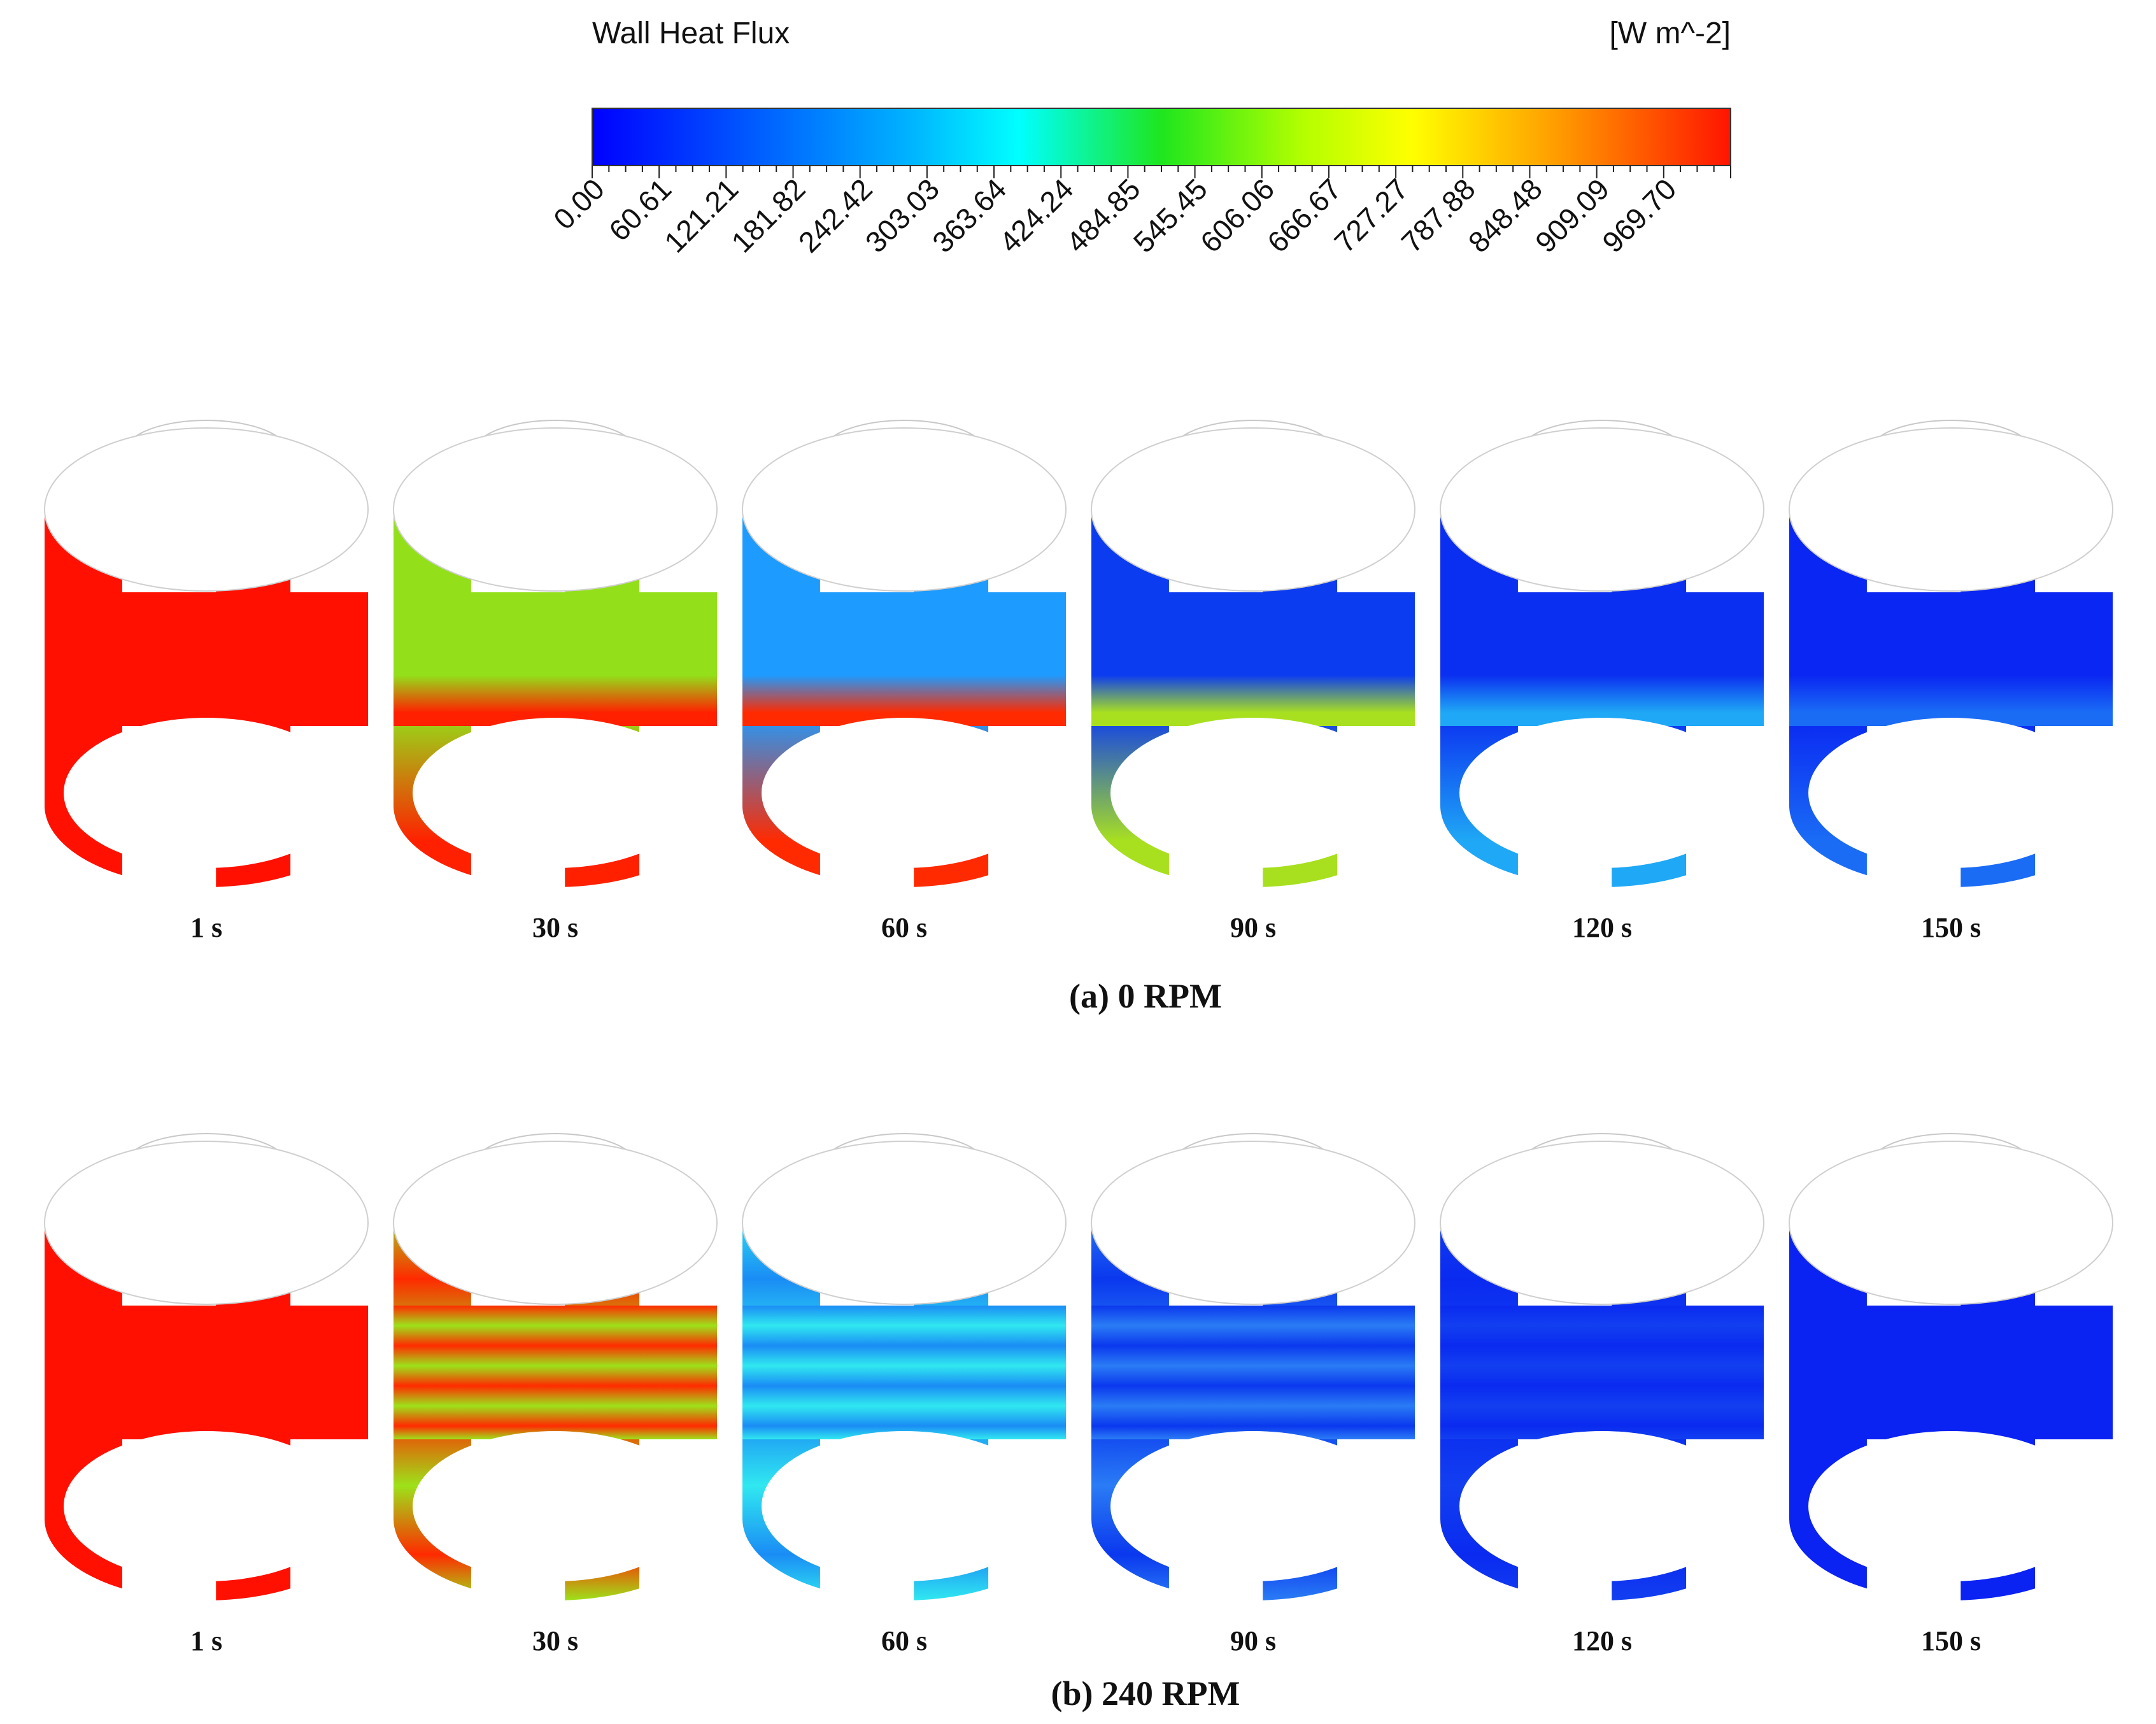 The image size is (2156, 1724). Describe the element at coordinates (1170, 215) in the screenshot. I see `colorbar-tick-label: 545.45` at that location.